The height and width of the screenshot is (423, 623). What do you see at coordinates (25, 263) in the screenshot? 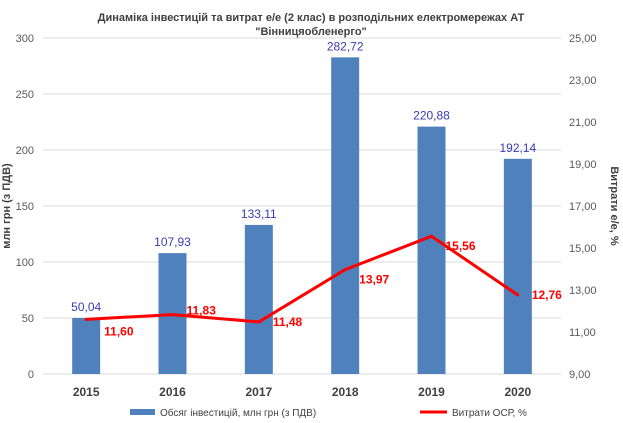
I see `y-tick-label: 100` at bounding box center [25, 263].